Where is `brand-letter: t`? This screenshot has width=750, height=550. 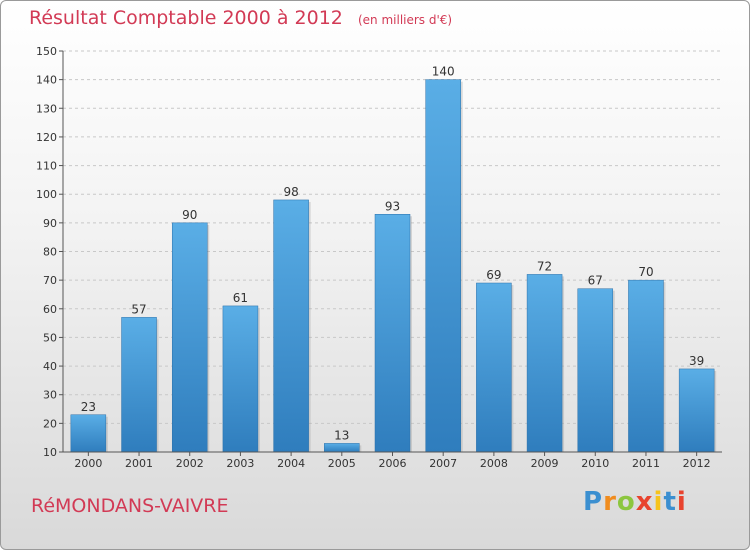 brand-letter: t is located at coordinates (670, 502).